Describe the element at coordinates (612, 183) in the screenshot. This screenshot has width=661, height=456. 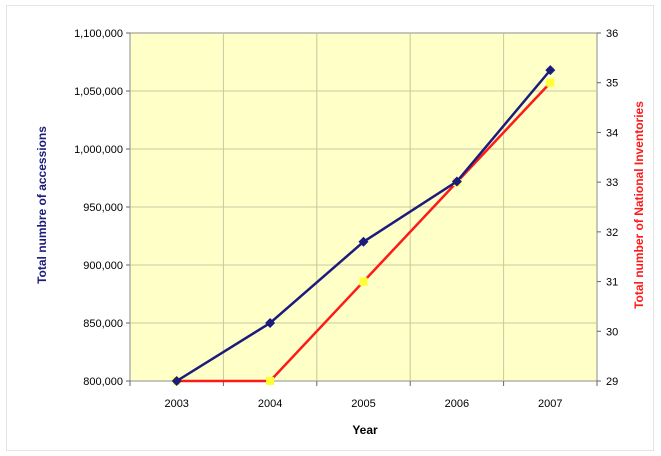
I see `right-tick-label: 33` at that location.